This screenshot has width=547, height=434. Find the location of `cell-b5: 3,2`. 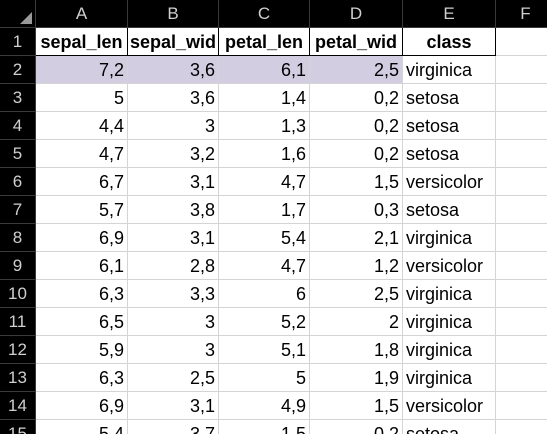

cell-b5: 3,2 is located at coordinates (173, 154).